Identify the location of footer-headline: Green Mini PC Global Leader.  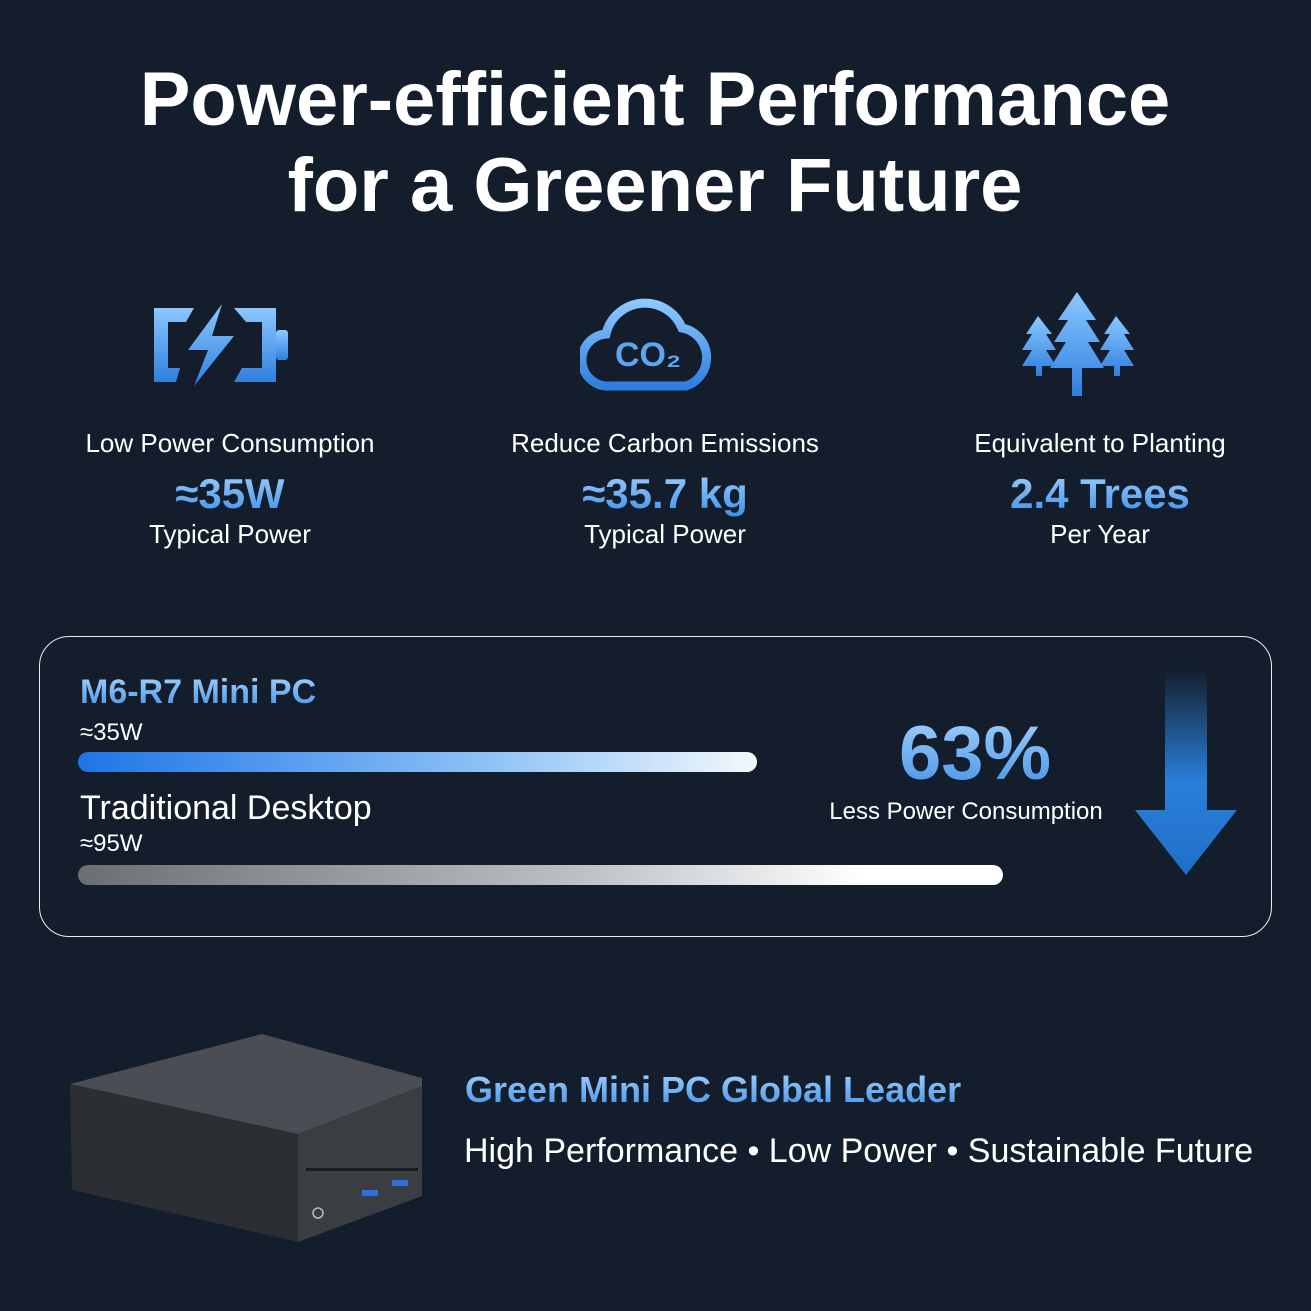
(713, 1089).